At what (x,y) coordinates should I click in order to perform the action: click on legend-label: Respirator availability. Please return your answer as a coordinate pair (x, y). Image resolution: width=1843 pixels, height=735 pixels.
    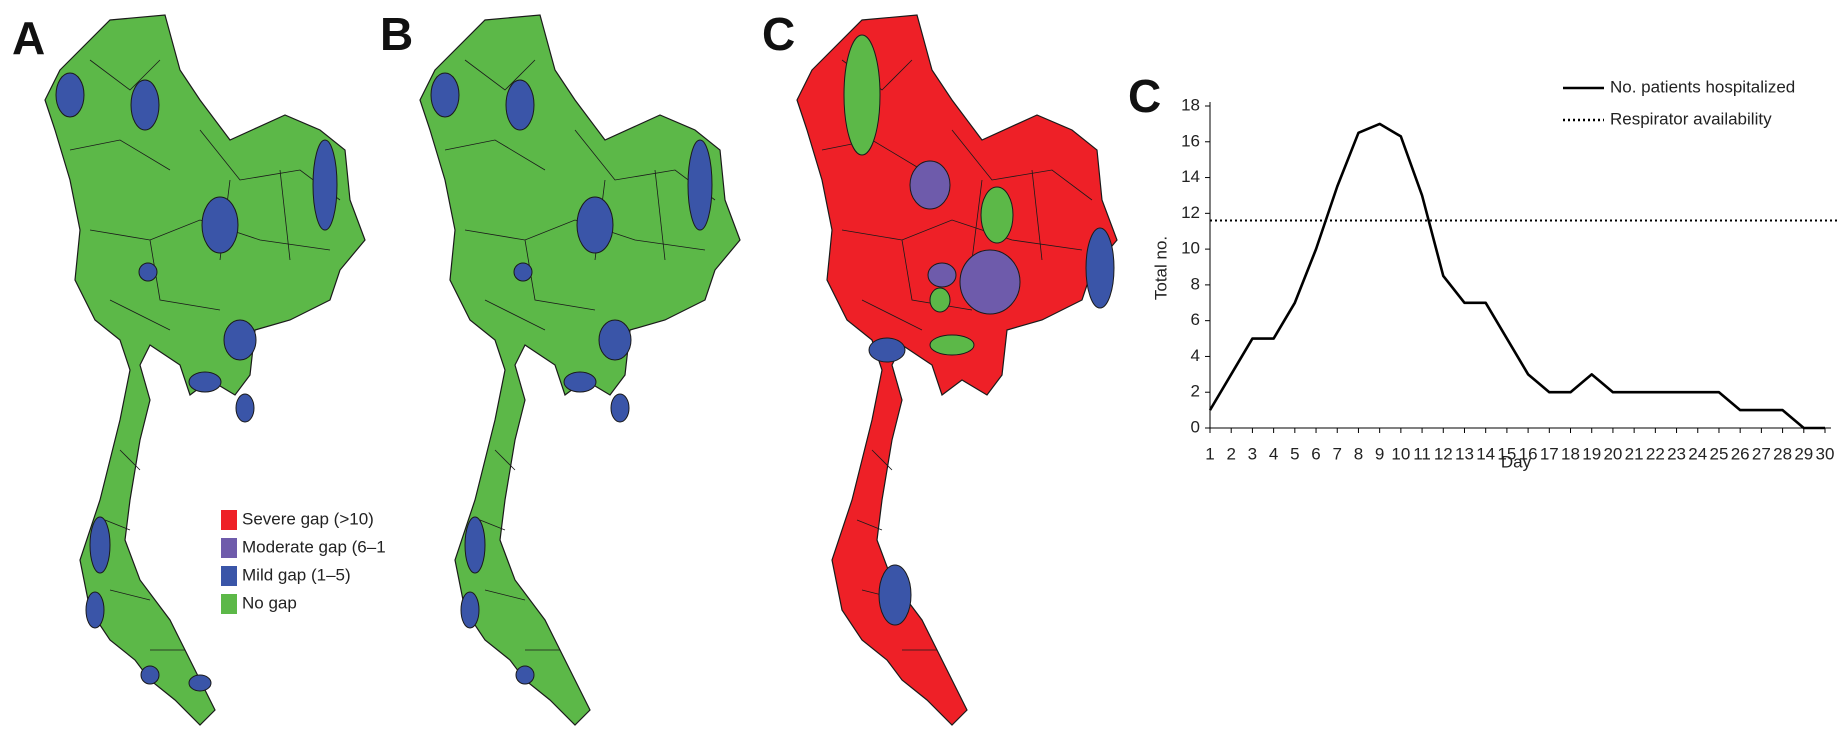
    Looking at the image, I should click on (1691, 118).